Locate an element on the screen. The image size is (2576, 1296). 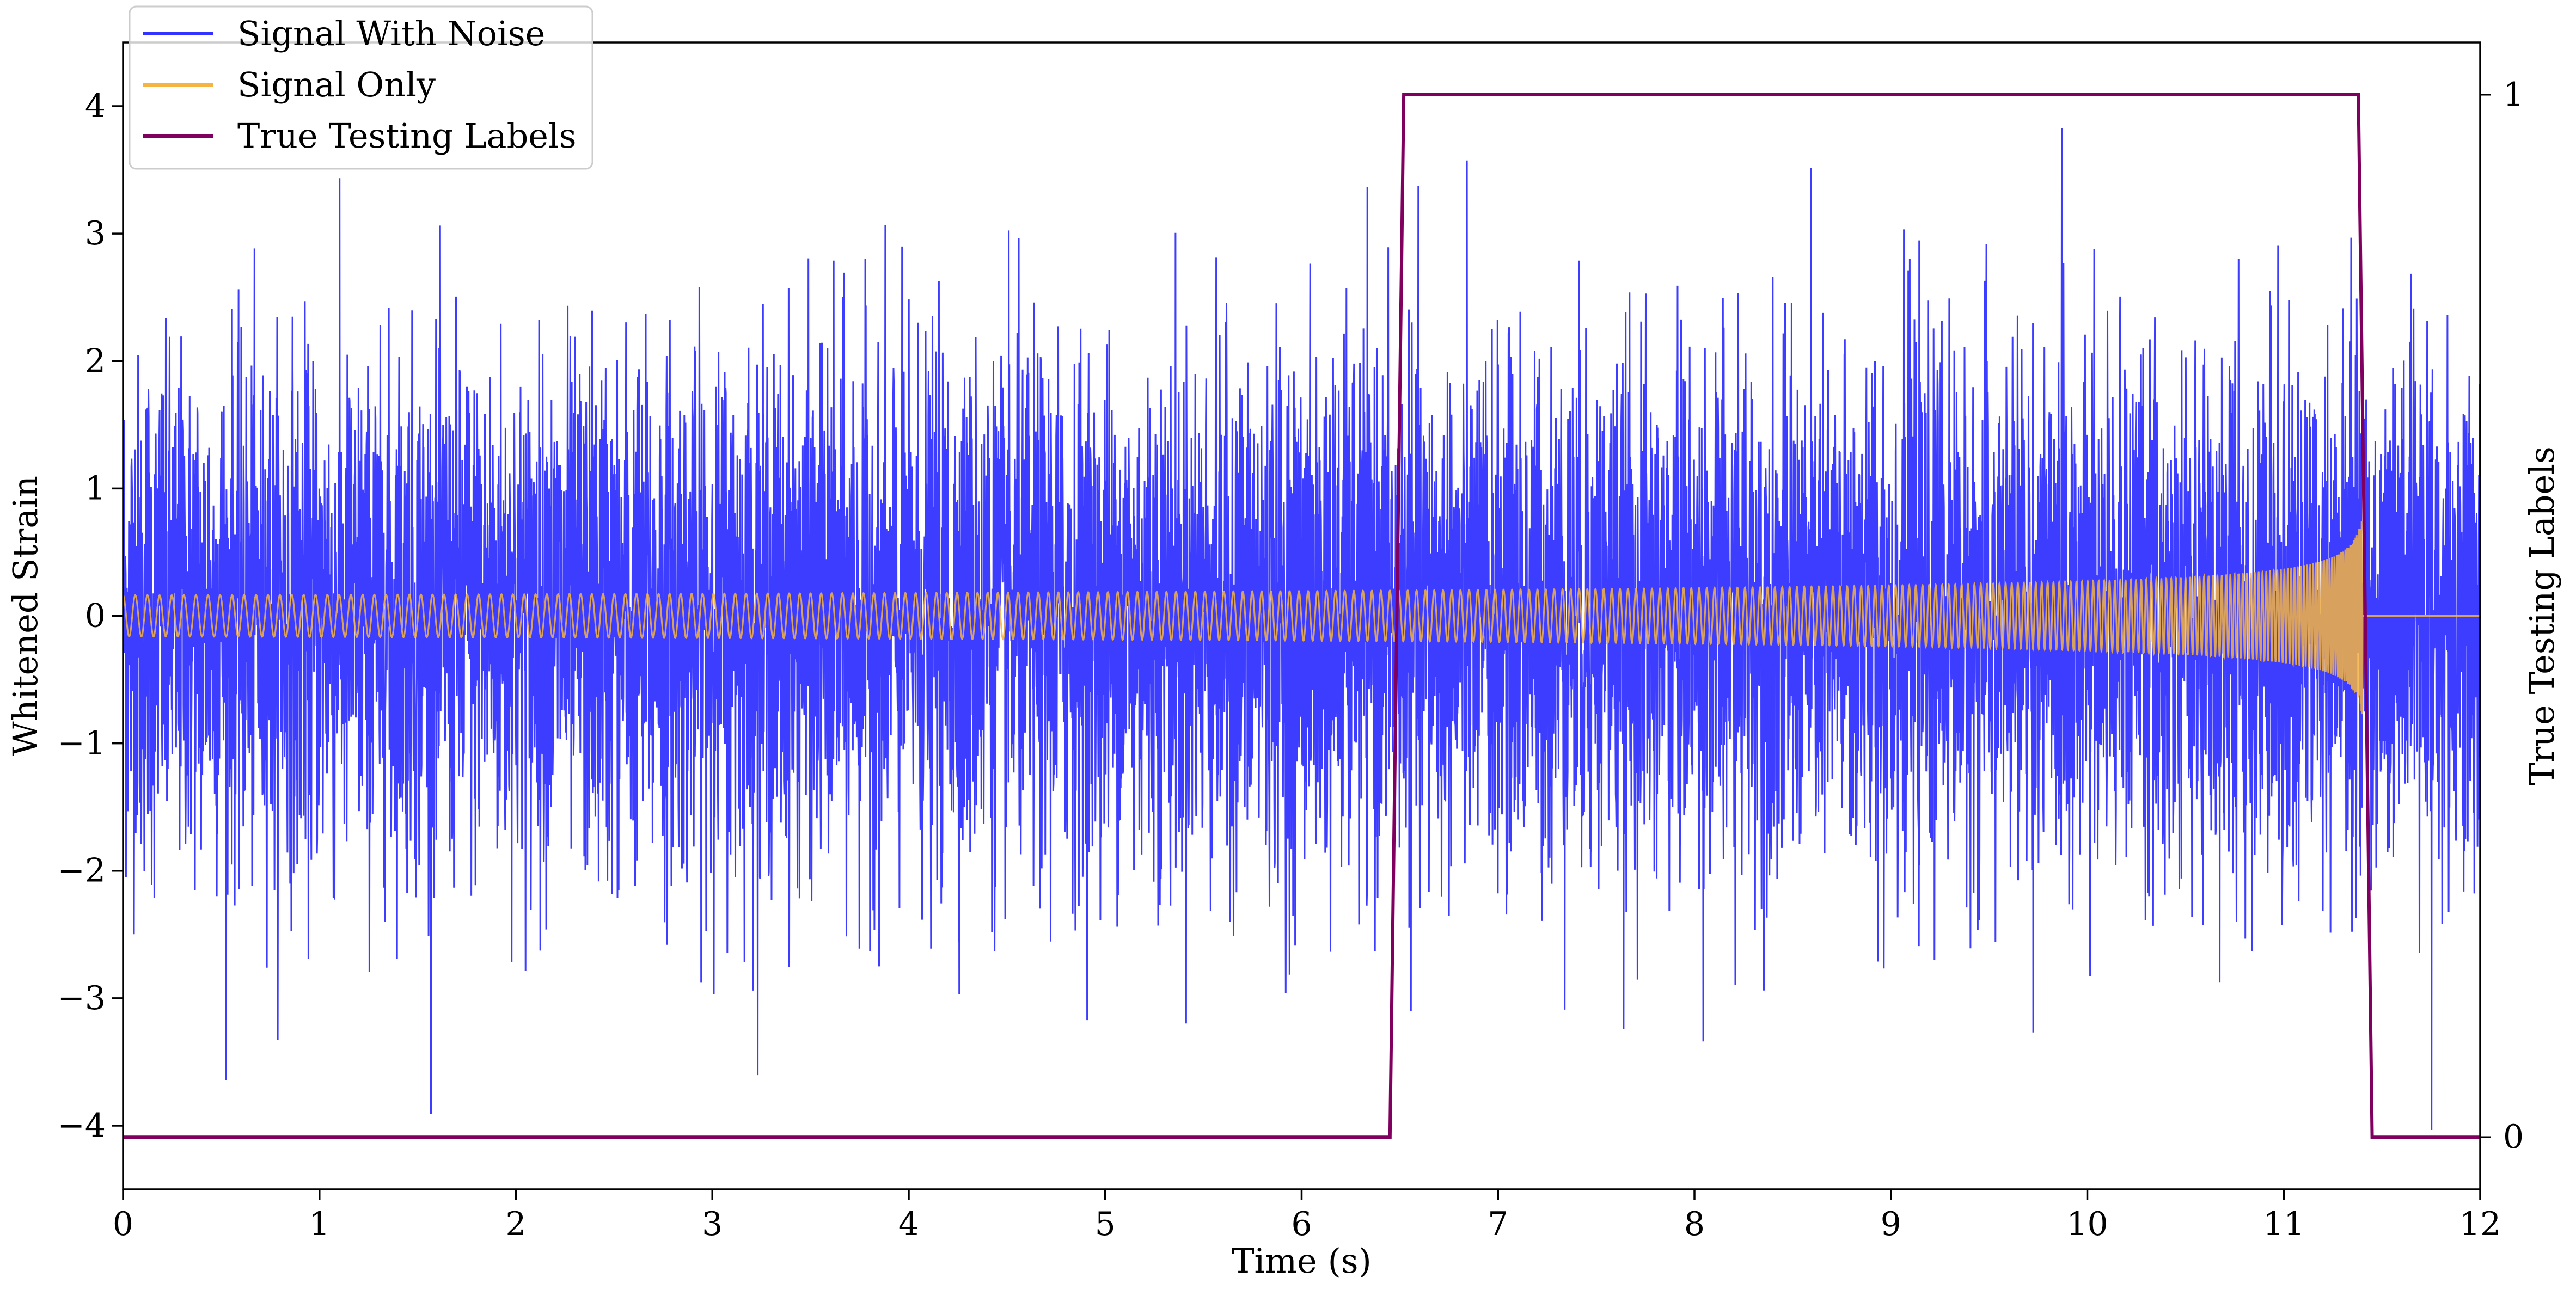
x-tick-label: 10 is located at coordinates (2087, 1224).